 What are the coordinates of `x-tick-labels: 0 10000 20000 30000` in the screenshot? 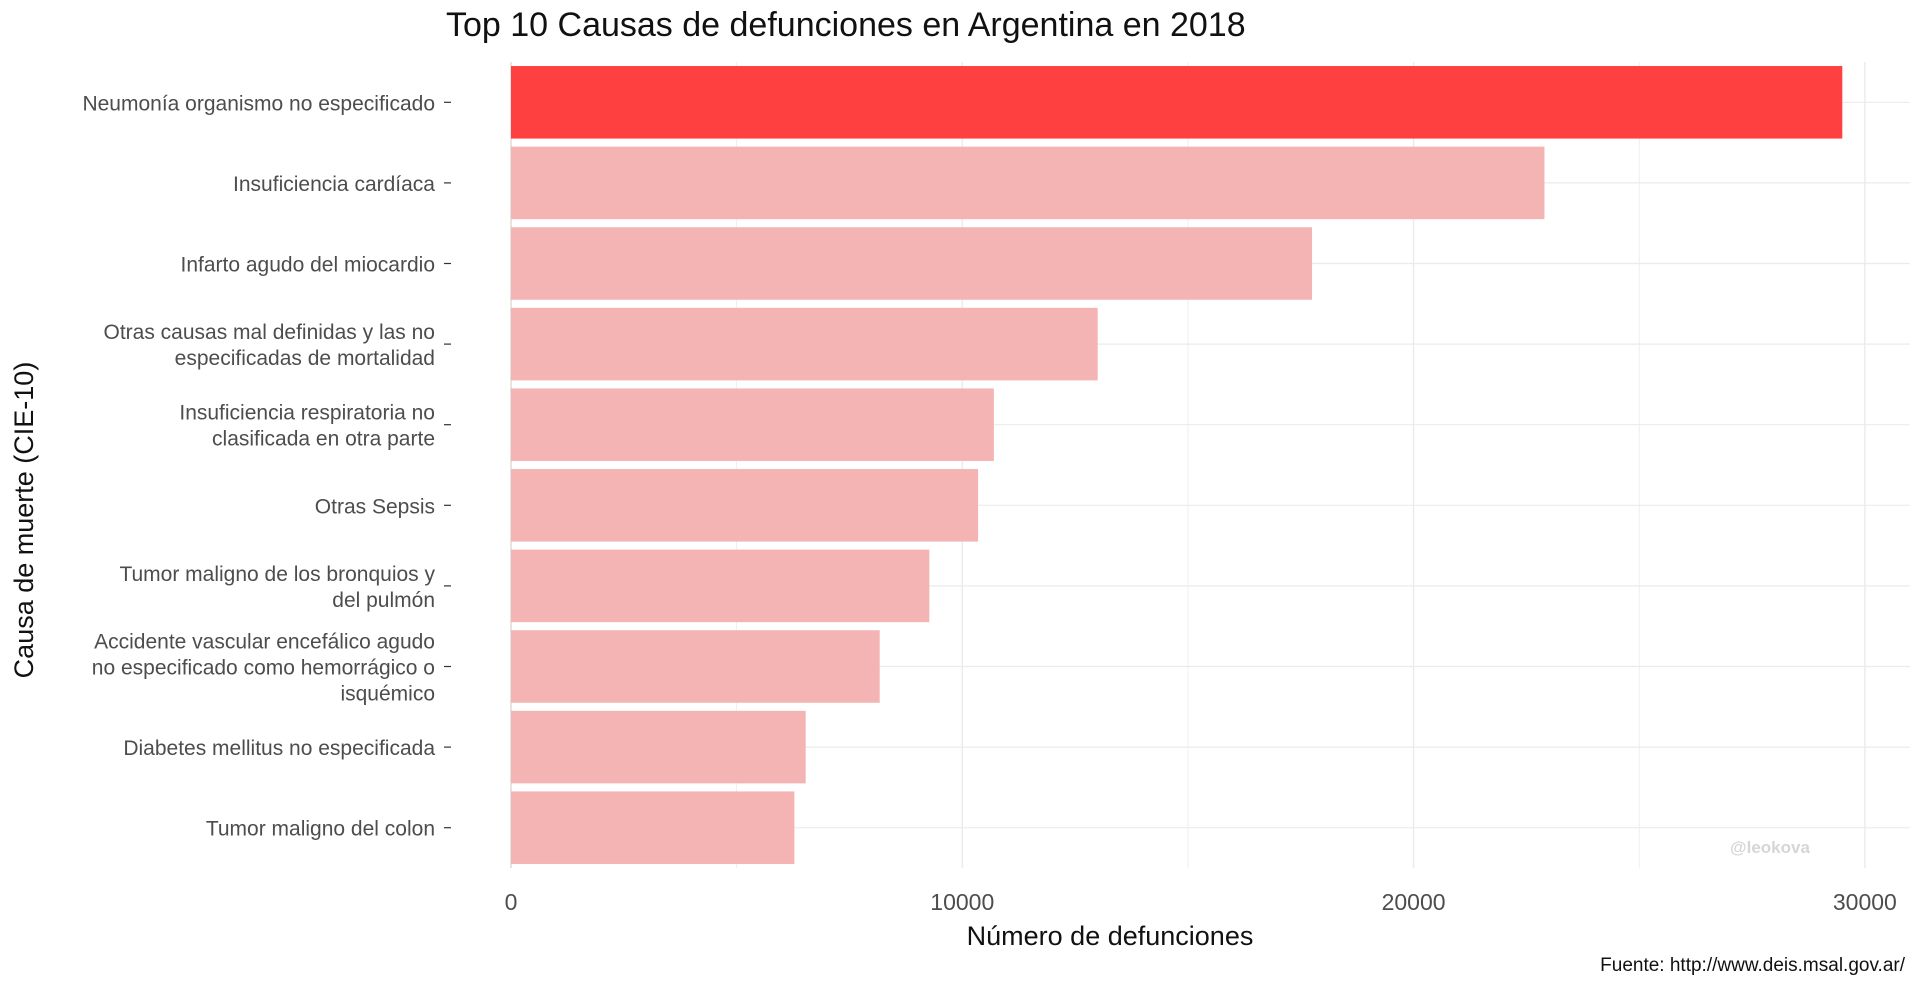 It's located at (1201, 902).